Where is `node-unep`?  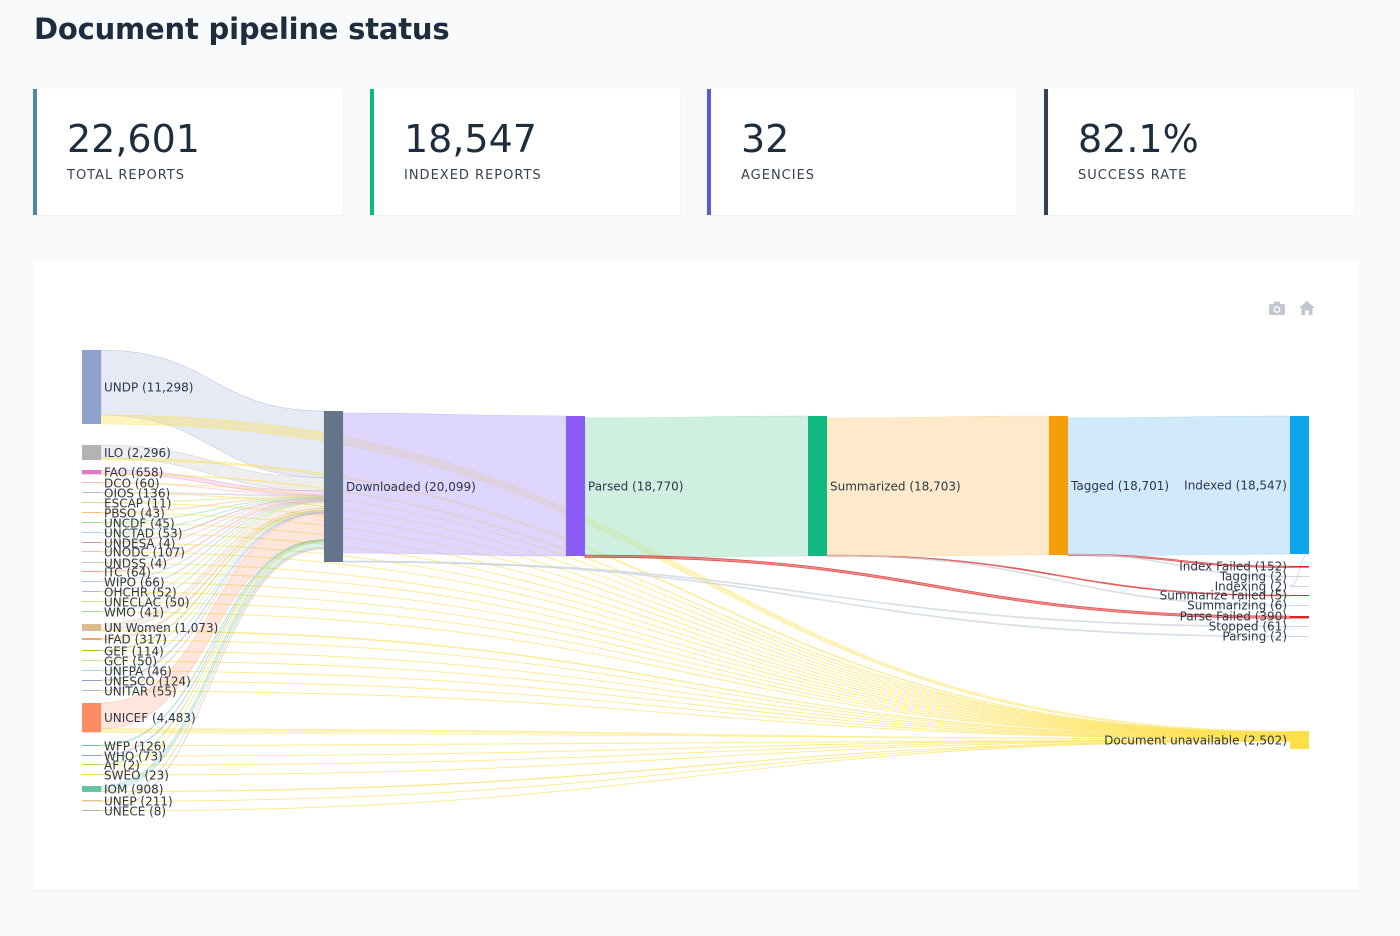
node-unep is located at coordinates (91, 801).